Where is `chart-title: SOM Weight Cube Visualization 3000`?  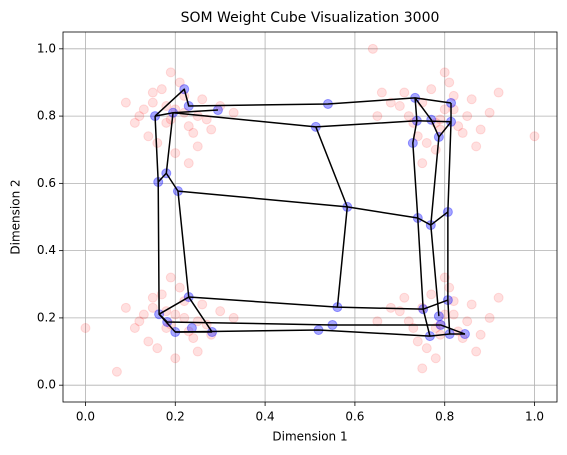 chart-title: SOM Weight Cube Visualization 3000 is located at coordinates (310, 18).